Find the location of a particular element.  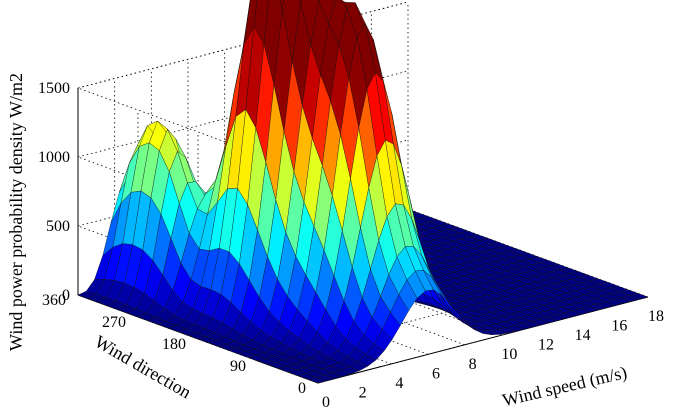

z-tick-label: 500 is located at coordinates (58, 226).